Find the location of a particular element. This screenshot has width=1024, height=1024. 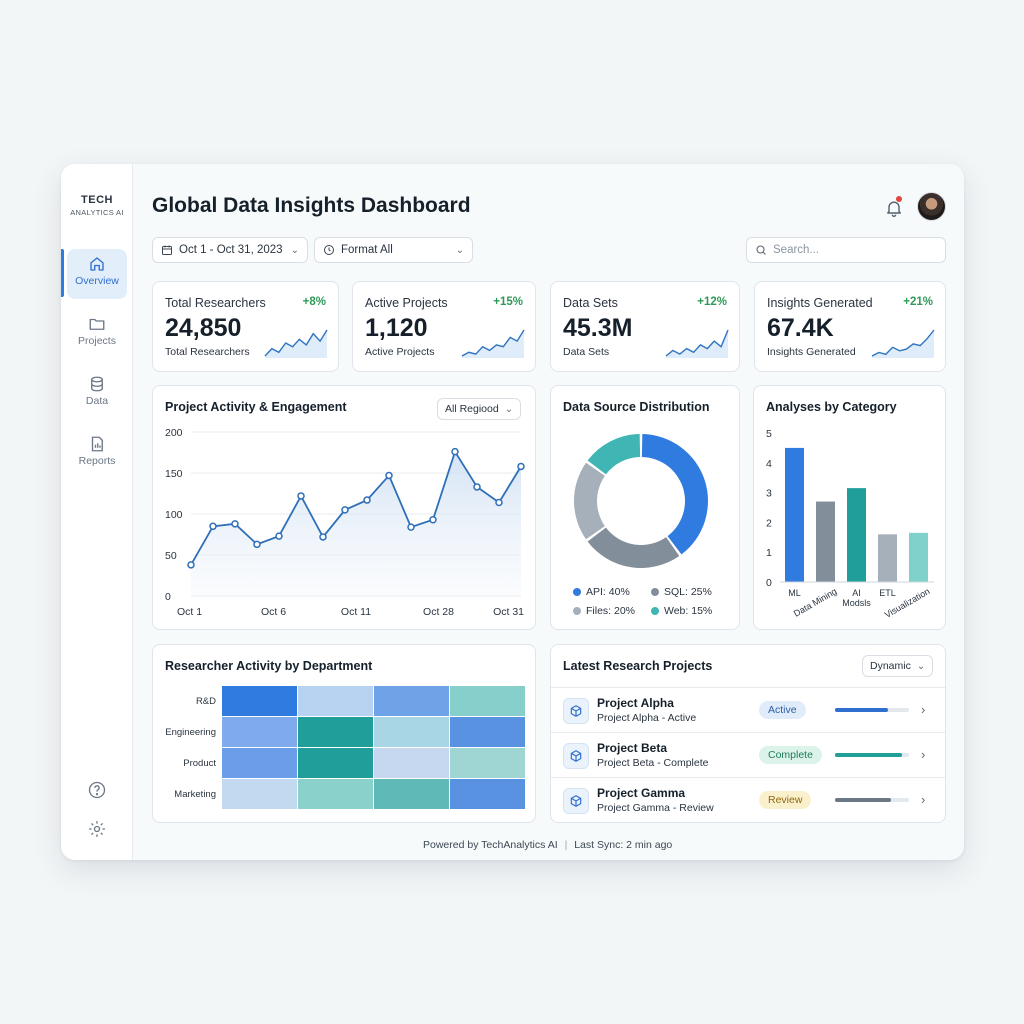

donut-slice-sql is located at coordinates (633, 547).